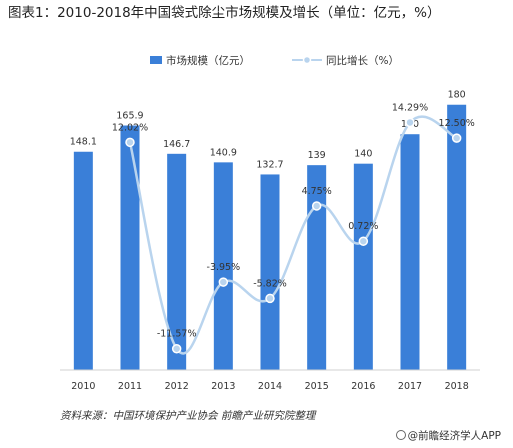 This screenshot has height=448, width=513. I want to click on bar-2012, so click(177, 261).